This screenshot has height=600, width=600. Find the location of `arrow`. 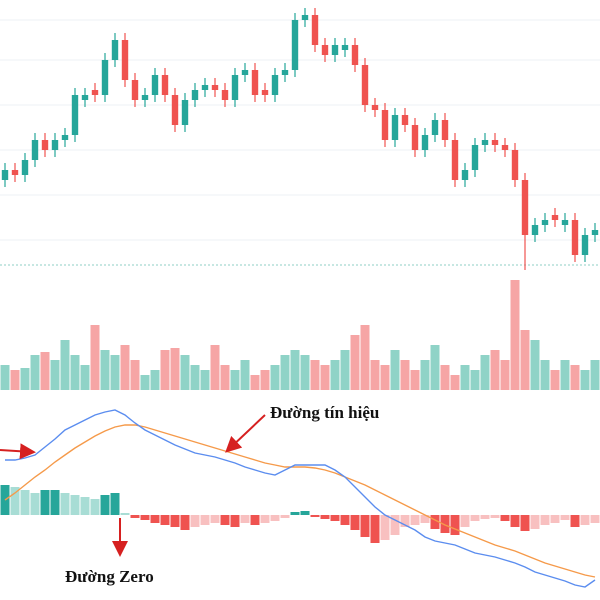

arrow is located at coordinates (18, 451).